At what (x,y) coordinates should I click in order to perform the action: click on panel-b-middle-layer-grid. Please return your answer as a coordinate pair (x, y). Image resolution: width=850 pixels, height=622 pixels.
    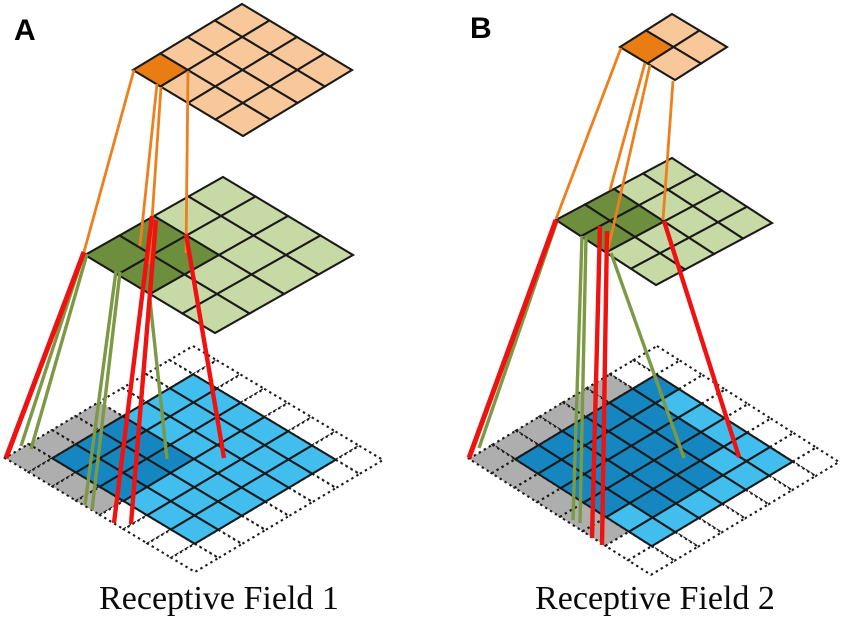
    Looking at the image, I should click on (664, 221).